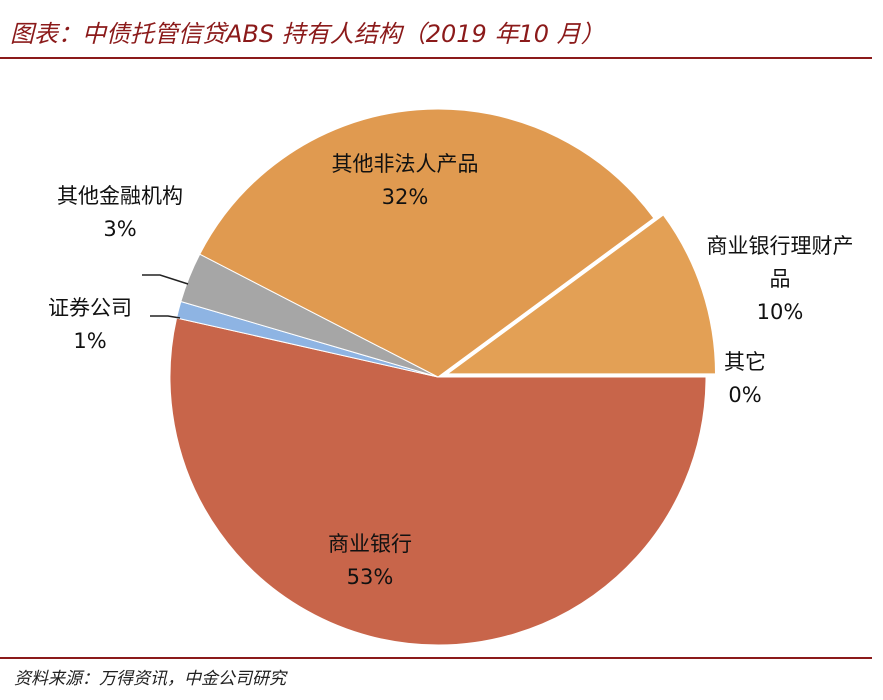 The width and height of the screenshot is (883, 700). What do you see at coordinates (780, 262) in the screenshot?
I see `category-label: 商业银行理财产品` at bounding box center [780, 262].